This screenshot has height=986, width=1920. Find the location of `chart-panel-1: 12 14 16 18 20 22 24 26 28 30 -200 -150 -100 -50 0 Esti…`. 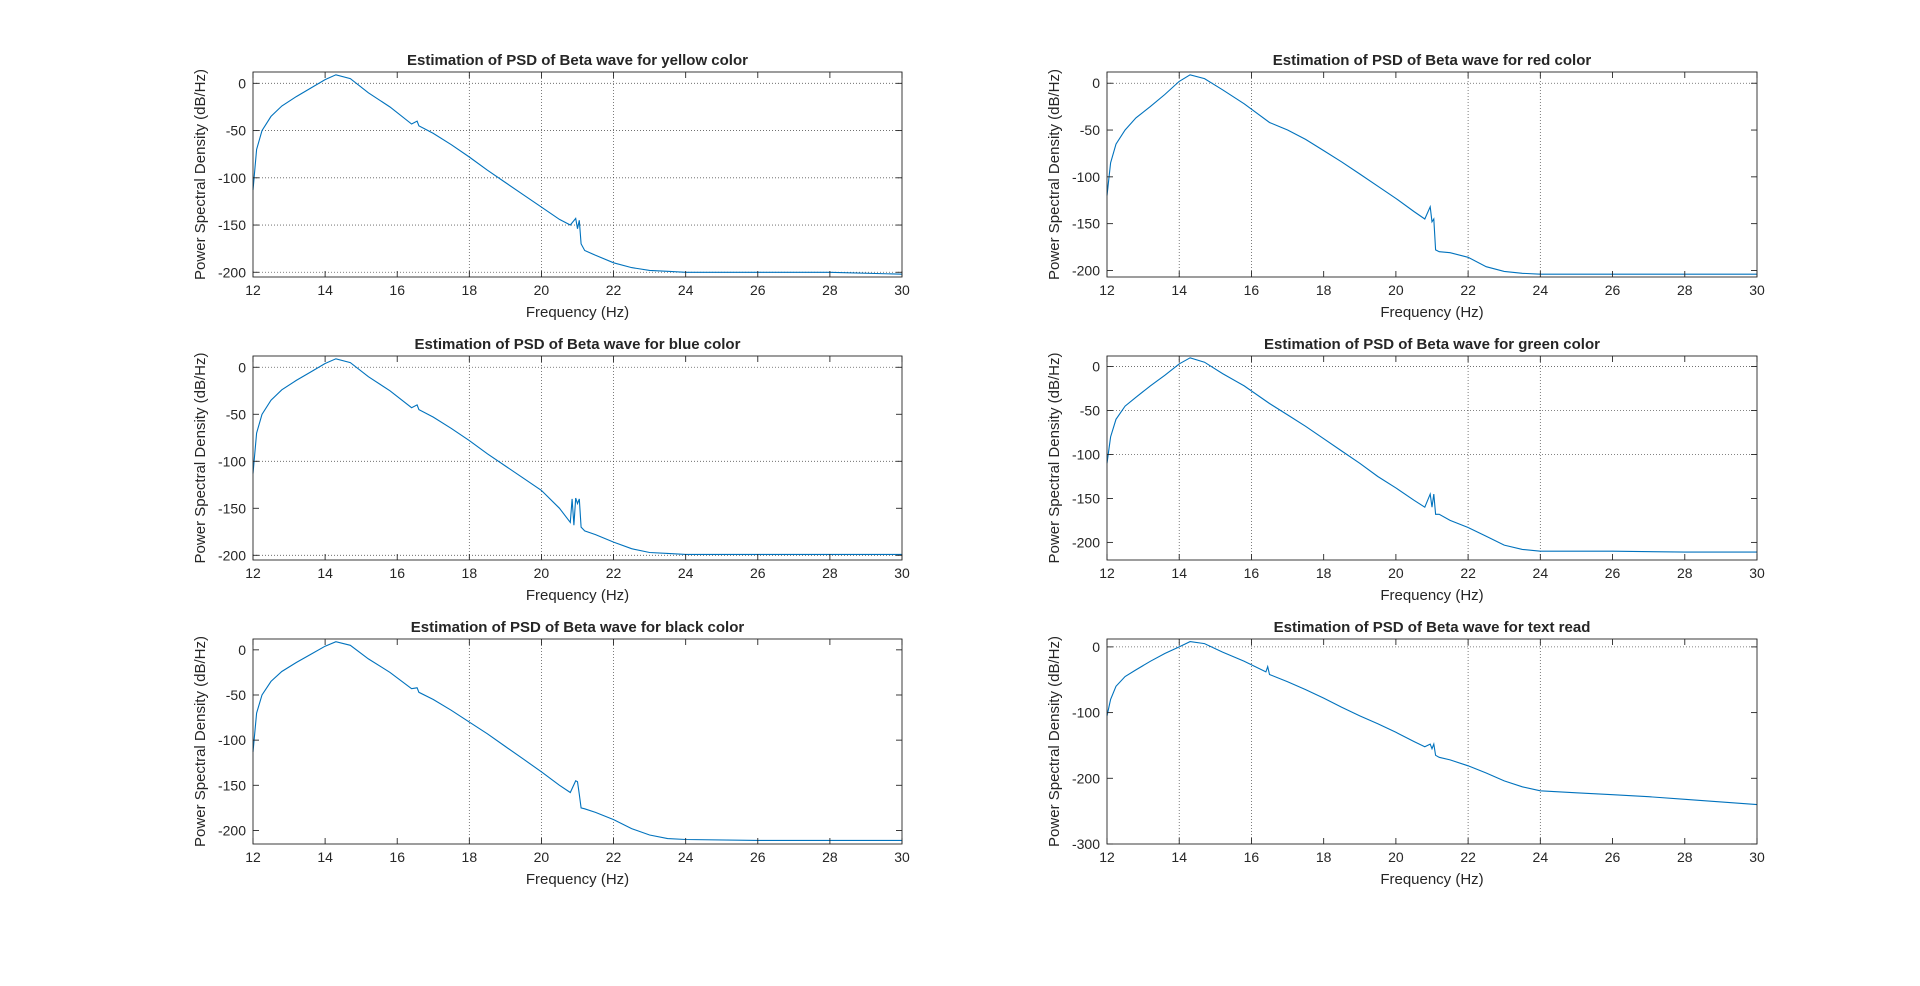

chart-panel-1: 12 14 16 18 20 22 24 26 28 30 -200 -150 -100 -50 0 Esti… is located at coordinates (551, 186).